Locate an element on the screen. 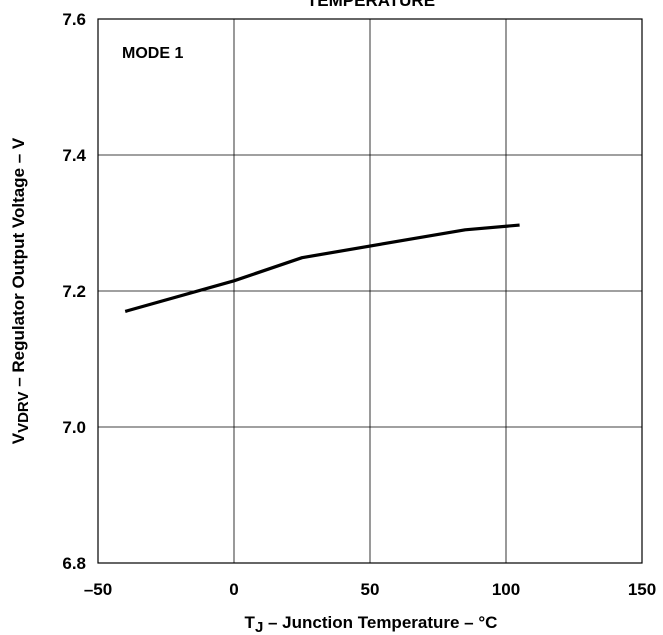 This screenshot has height=635, width=663. y-axis-label: VVDRV – Regulator Output Voltage – V is located at coordinates (20, 290).